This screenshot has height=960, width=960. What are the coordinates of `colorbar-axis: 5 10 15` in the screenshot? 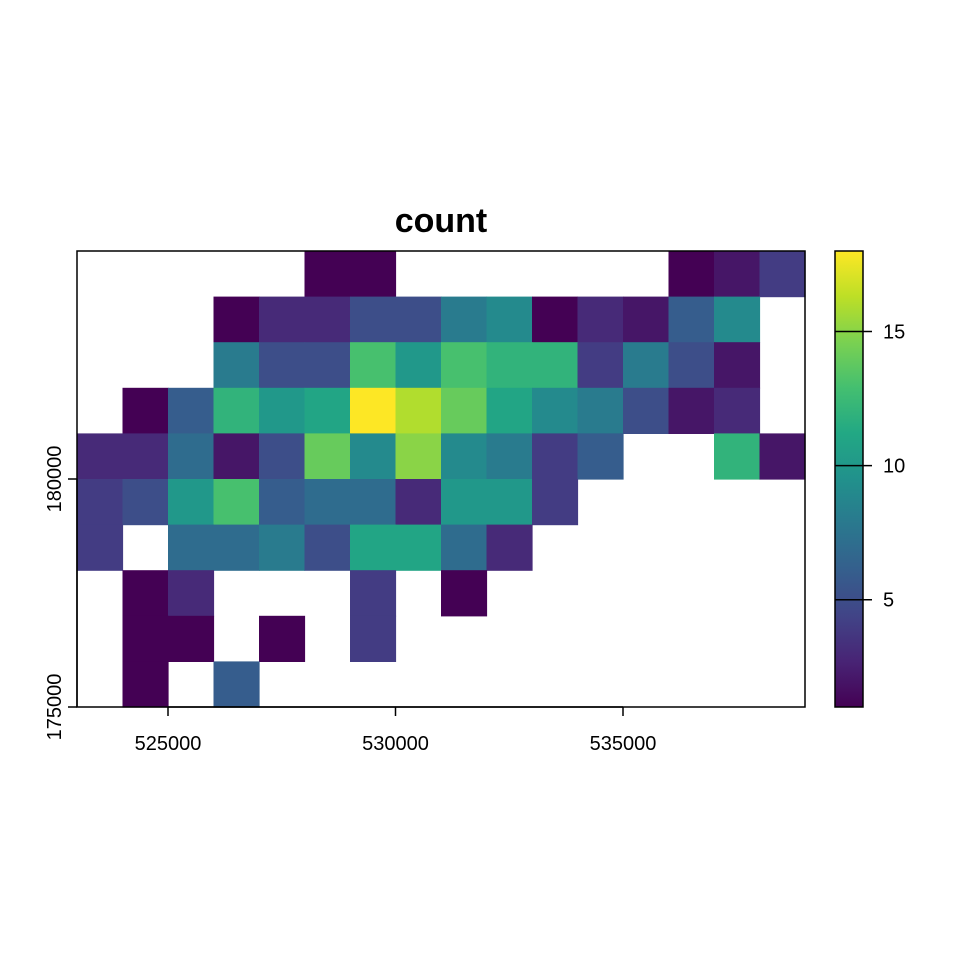 It's located at (870, 466).